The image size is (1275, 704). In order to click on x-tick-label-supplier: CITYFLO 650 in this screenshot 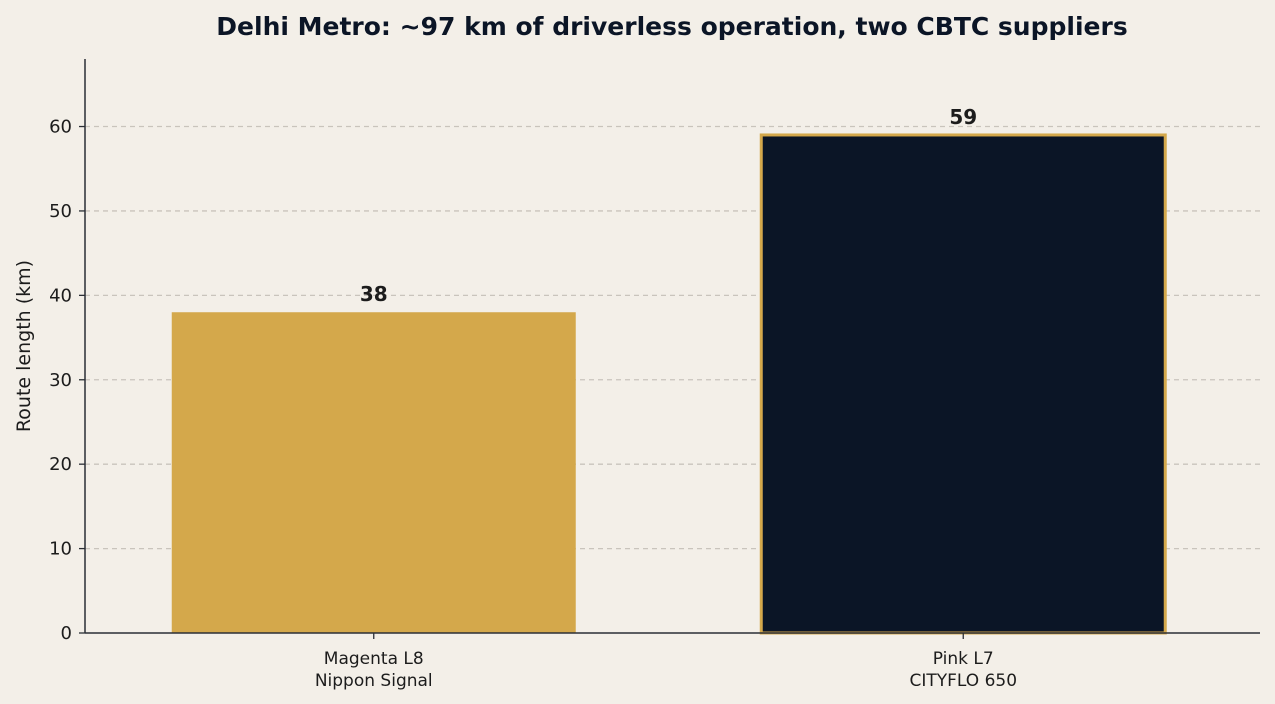, I will do `click(963, 681)`.